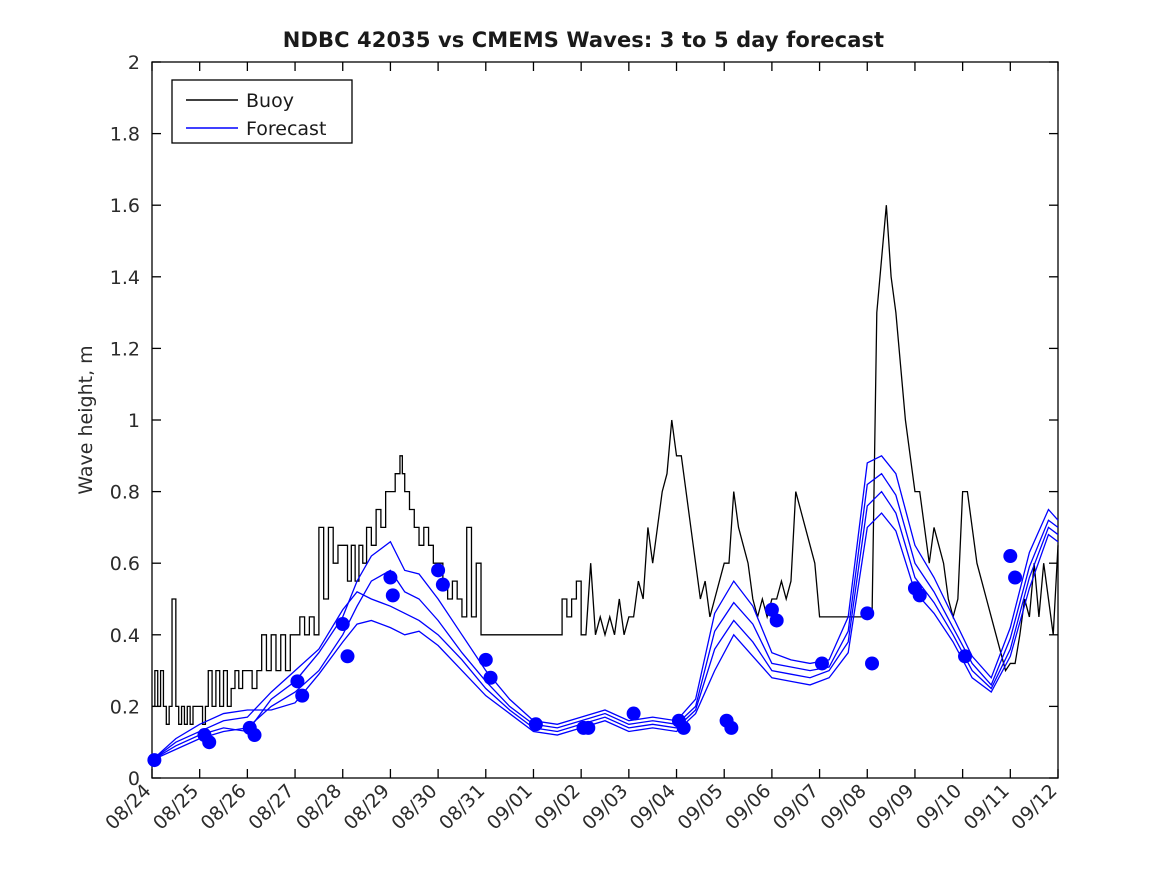 Image resolution: width=1167 pixels, height=875 pixels. Describe the element at coordinates (891, 807) in the screenshot. I see `x-tick-label: 09/09` at that location.